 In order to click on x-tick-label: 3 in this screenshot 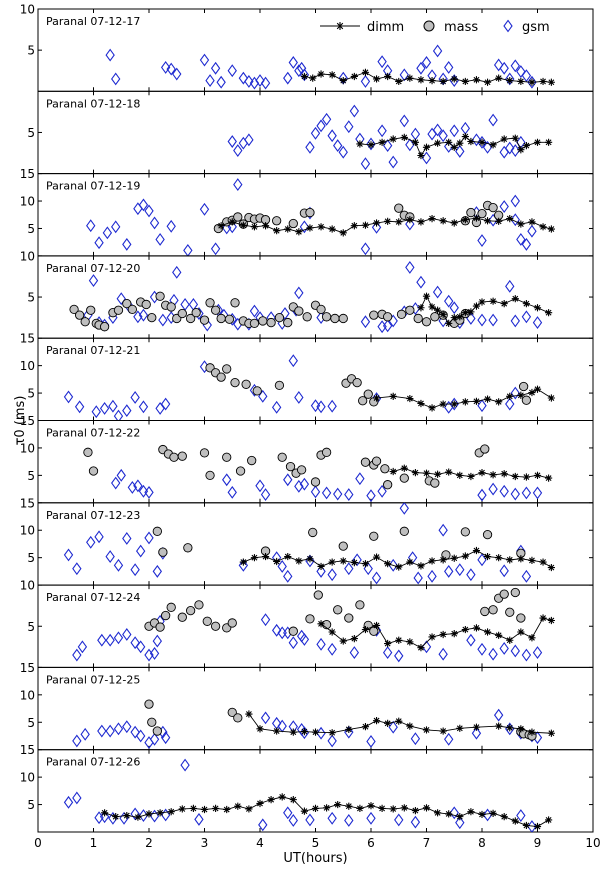, I will do `click(205, 843)`.